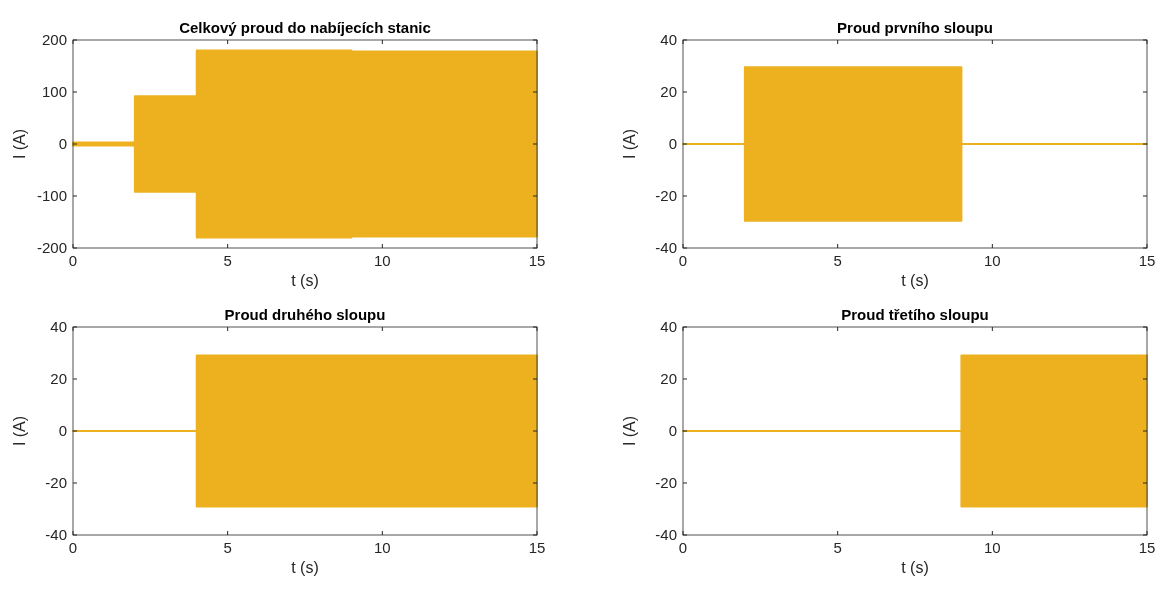 This screenshot has width=1164, height=603. Describe the element at coordinates (51, 247) in the screenshot. I see `y-tick-label: -200` at that location.